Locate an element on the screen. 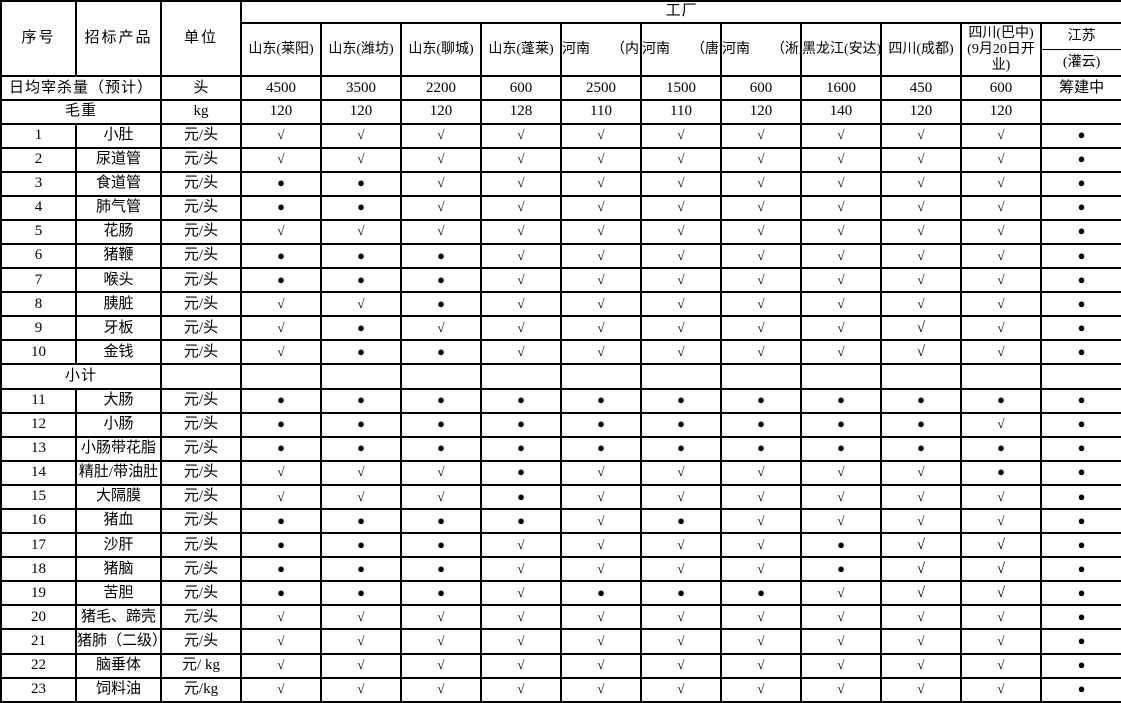 Image resolution: width=1121 pixels, height=703 pixels. factory-header-chengdu: 四川(成都) is located at coordinates (921, 50).